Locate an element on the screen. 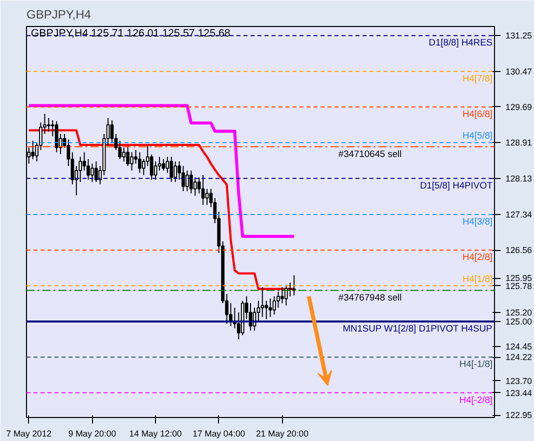 The image size is (534, 441). y-tick-label: 128.13 is located at coordinates (519, 178).